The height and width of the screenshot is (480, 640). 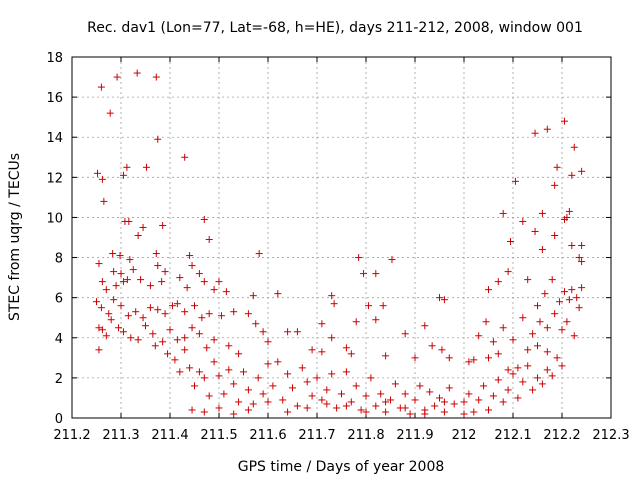 What do you see at coordinates (341, 467) in the screenshot?
I see `x-axis-label: GPS time / Days of year 2008` at bounding box center [341, 467].